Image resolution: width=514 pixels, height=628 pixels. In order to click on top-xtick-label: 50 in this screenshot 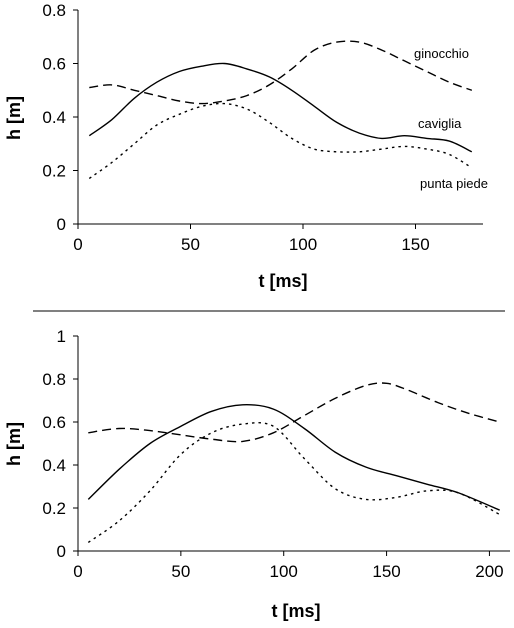, I will do `click(190, 244)`.